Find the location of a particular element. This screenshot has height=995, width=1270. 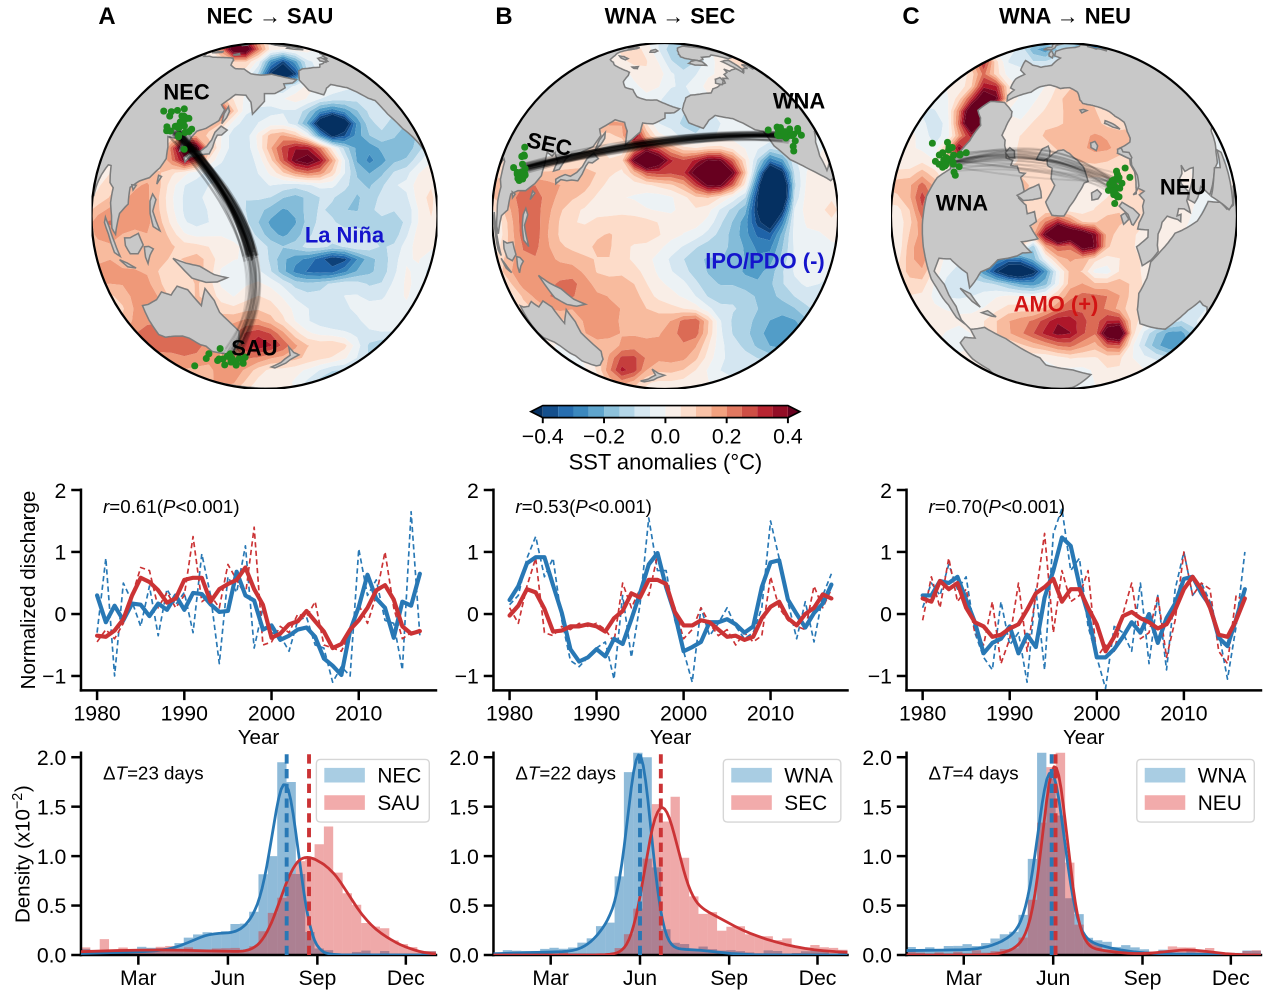

svg-text: Δ = 2 3 d a y s T is located at coordinates (156, 771).